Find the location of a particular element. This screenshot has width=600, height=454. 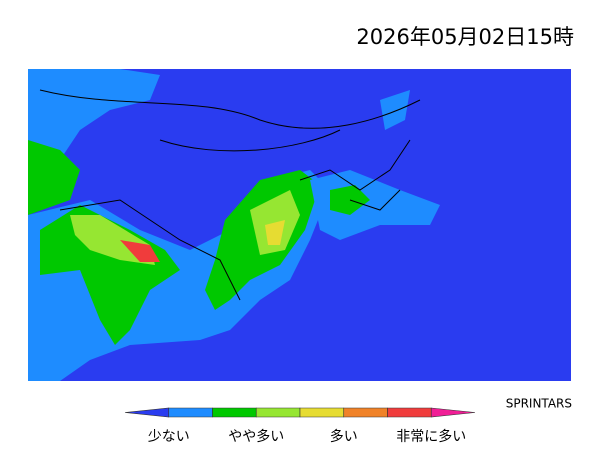

credit: SPRINTARS is located at coordinates (539, 404).